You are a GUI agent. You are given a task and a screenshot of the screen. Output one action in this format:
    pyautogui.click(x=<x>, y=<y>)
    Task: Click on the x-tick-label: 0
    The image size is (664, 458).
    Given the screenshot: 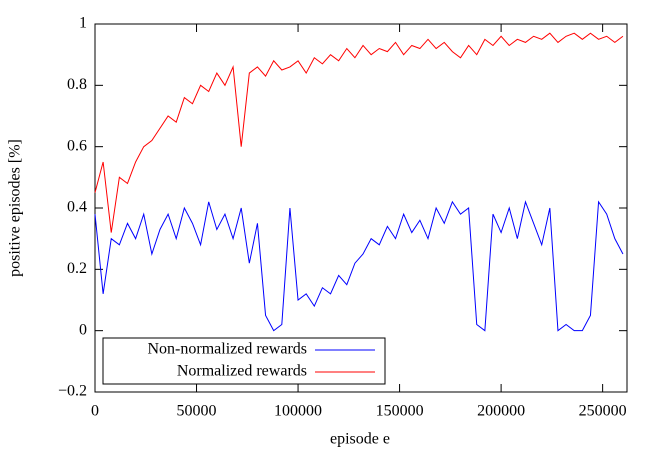 What is the action you would take?
    pyautogui.click(x=95, y=411)
    